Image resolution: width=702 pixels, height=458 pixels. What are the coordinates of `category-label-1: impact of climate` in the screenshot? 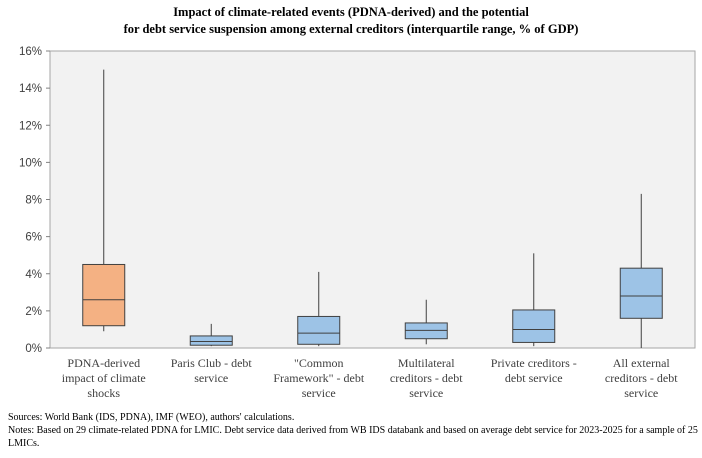 It's located at (104, 378).